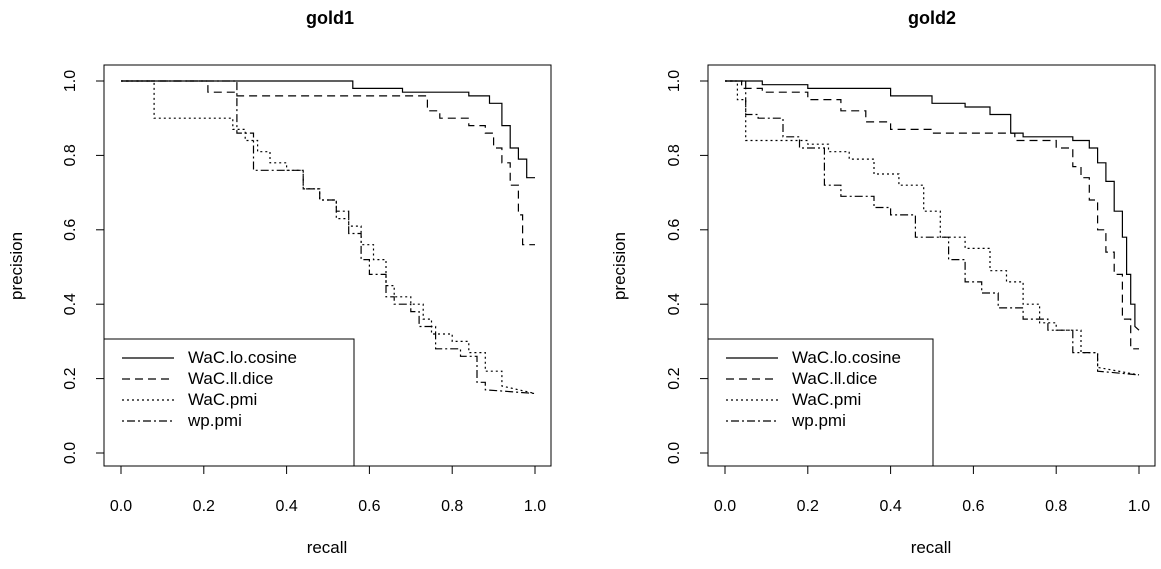 Image resolution: width=1161 pixels, height=569 pixels. I want to click on series-line-wac-ll-dice, so click(328, 163).